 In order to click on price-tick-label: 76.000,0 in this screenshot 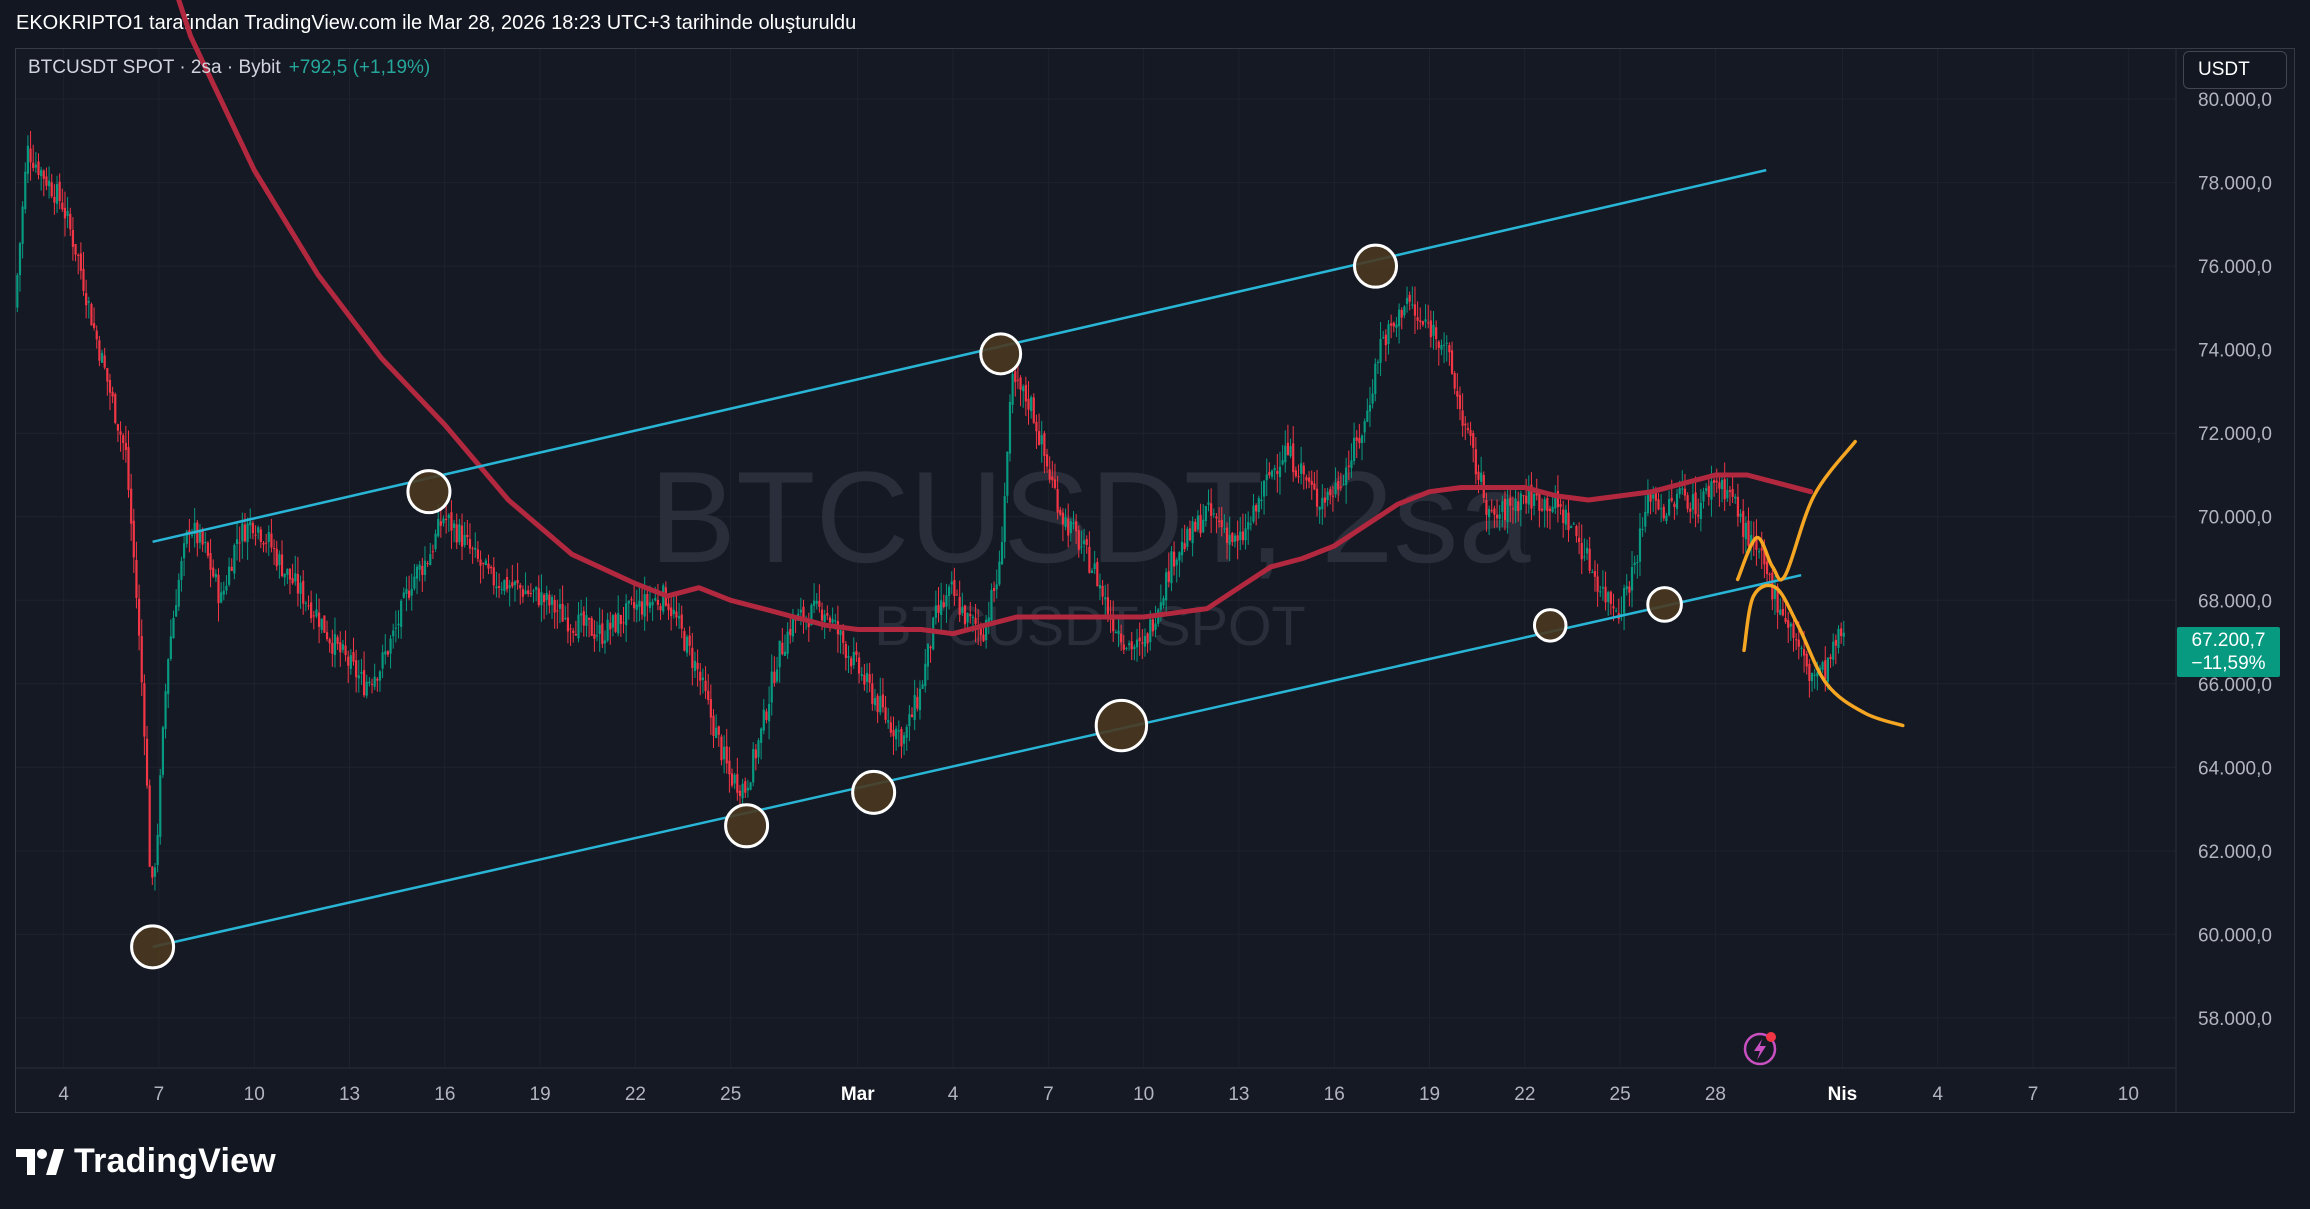, I will do `click(2235, 267)`.